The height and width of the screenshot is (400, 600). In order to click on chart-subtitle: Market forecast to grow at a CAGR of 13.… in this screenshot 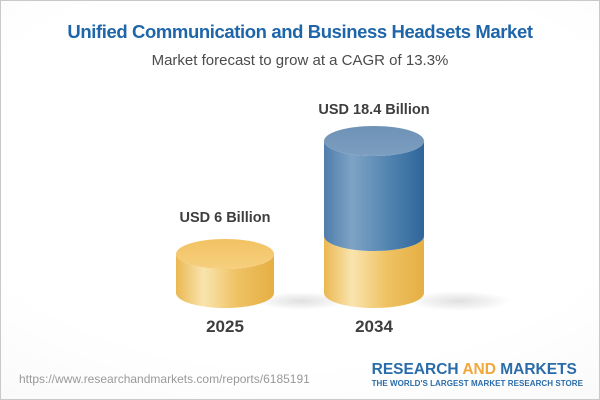, I will do `click(300, 60)`.